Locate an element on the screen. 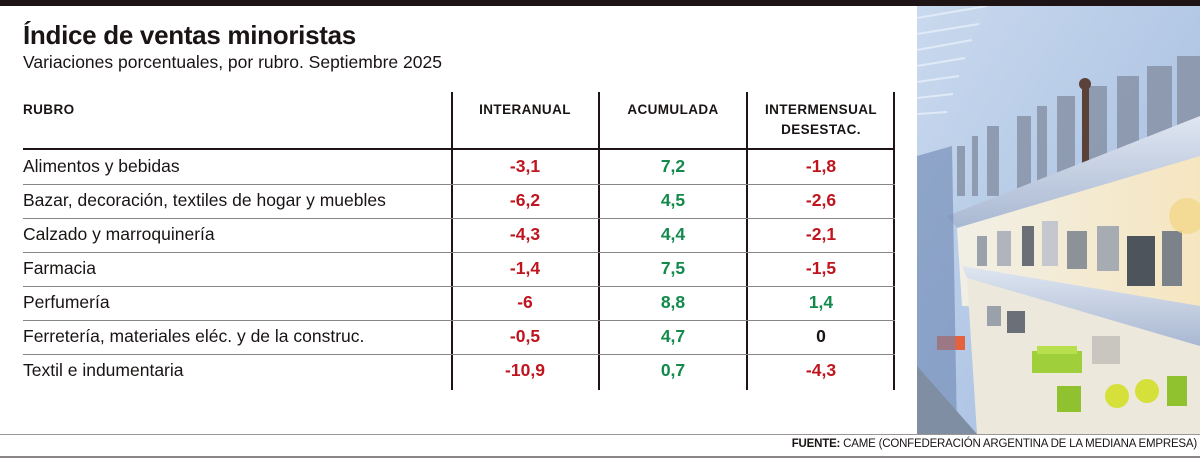 The height and width of the screenshot is (458, 1200). value-interanual: -6,2 is located at coordinates (525, 200).